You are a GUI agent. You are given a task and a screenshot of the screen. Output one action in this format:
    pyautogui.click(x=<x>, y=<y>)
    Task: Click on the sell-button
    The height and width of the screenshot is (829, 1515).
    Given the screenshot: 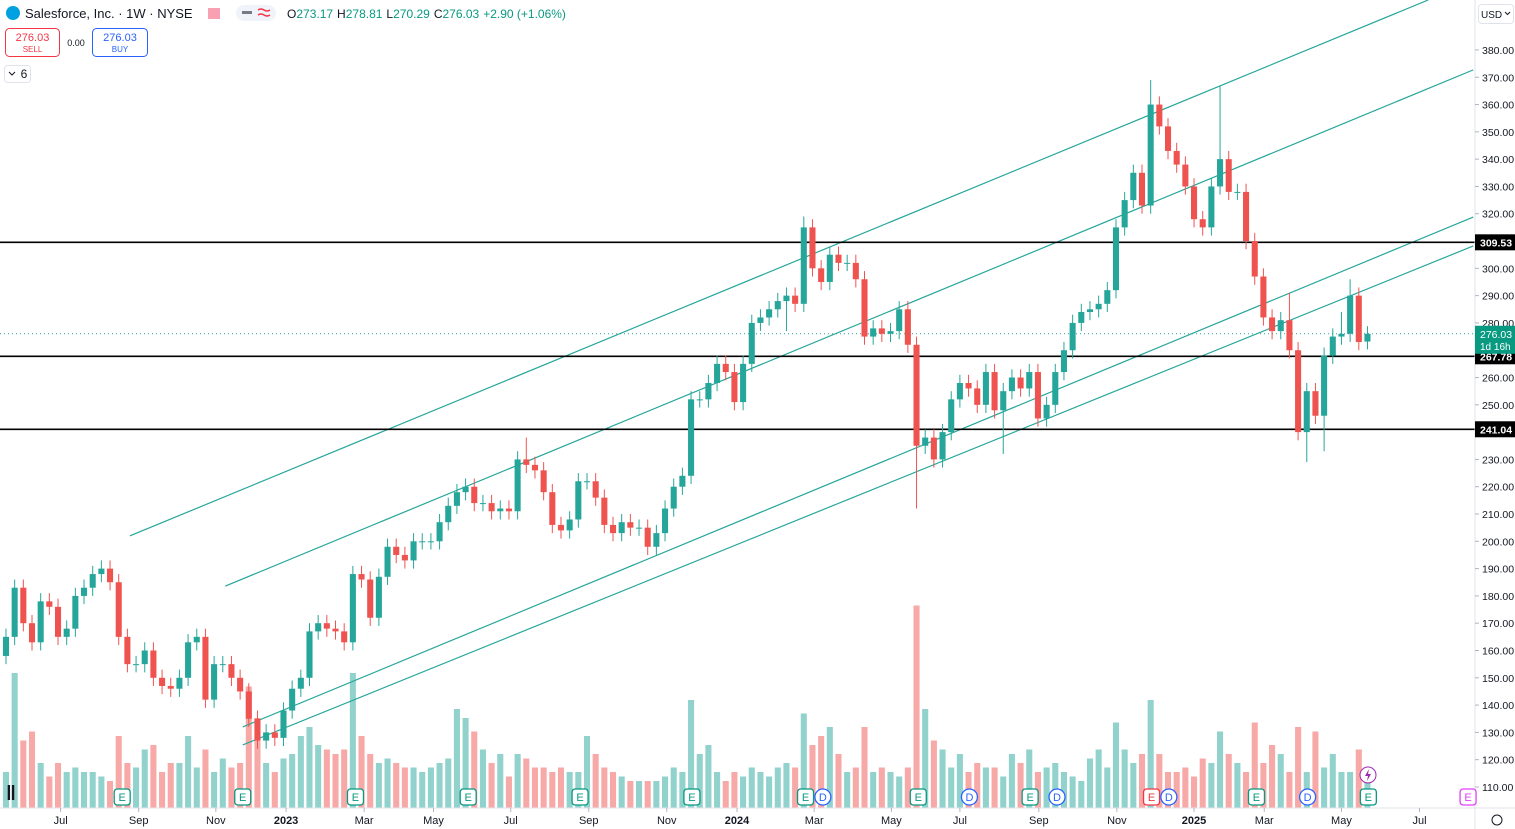 What is the action you would take?
    pyautogui.click(x=32, y=42)
    